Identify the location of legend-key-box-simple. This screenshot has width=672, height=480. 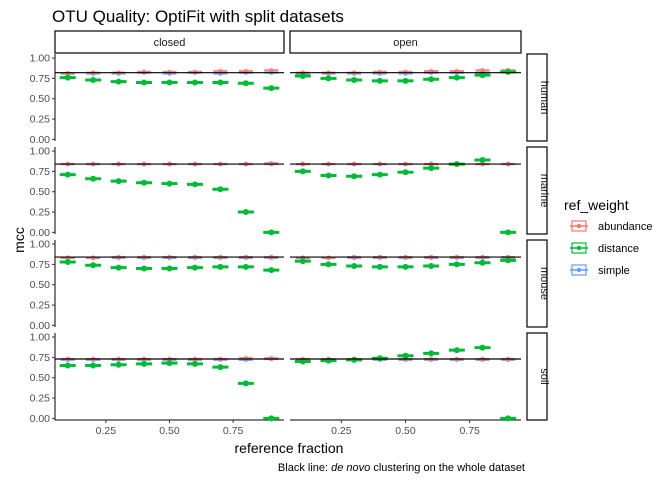
(579, 270).